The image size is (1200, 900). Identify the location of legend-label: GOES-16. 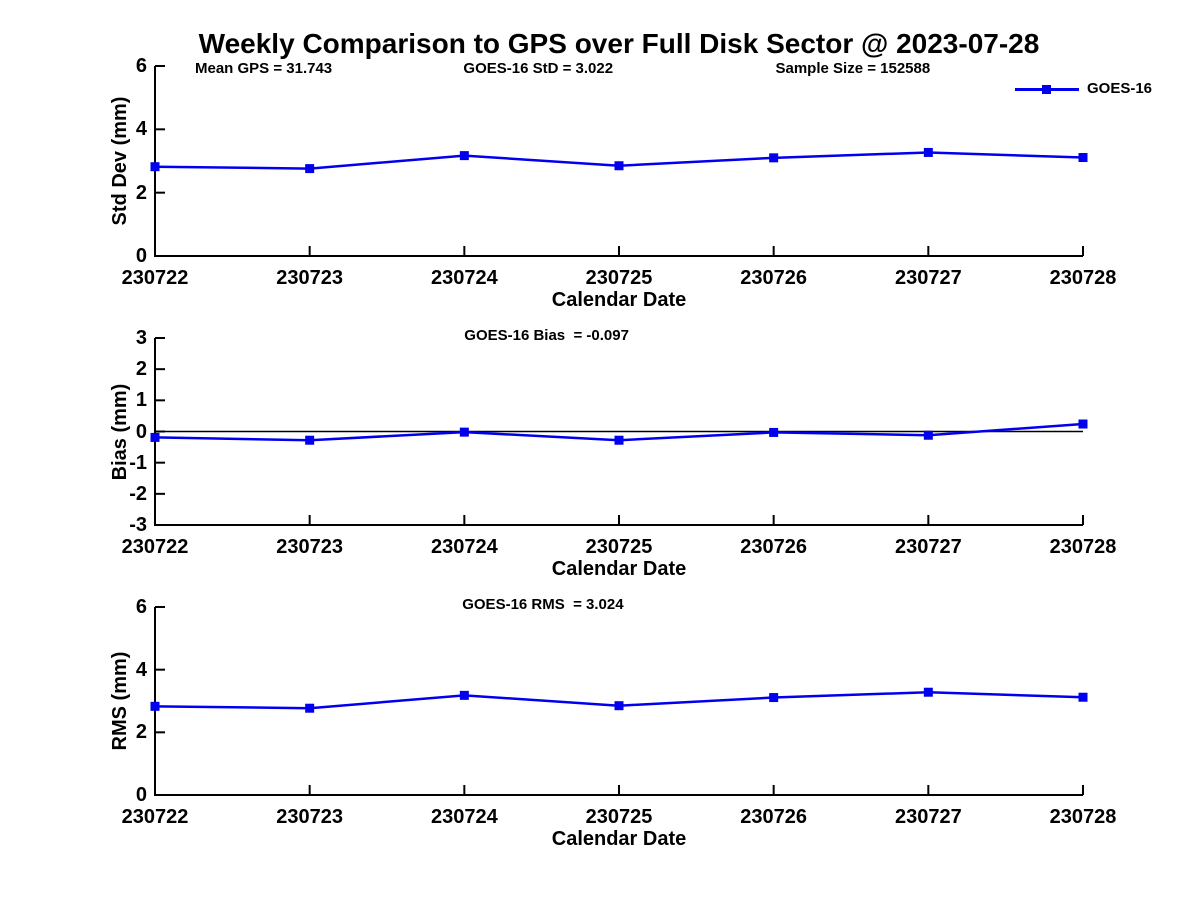
(1120, 88).